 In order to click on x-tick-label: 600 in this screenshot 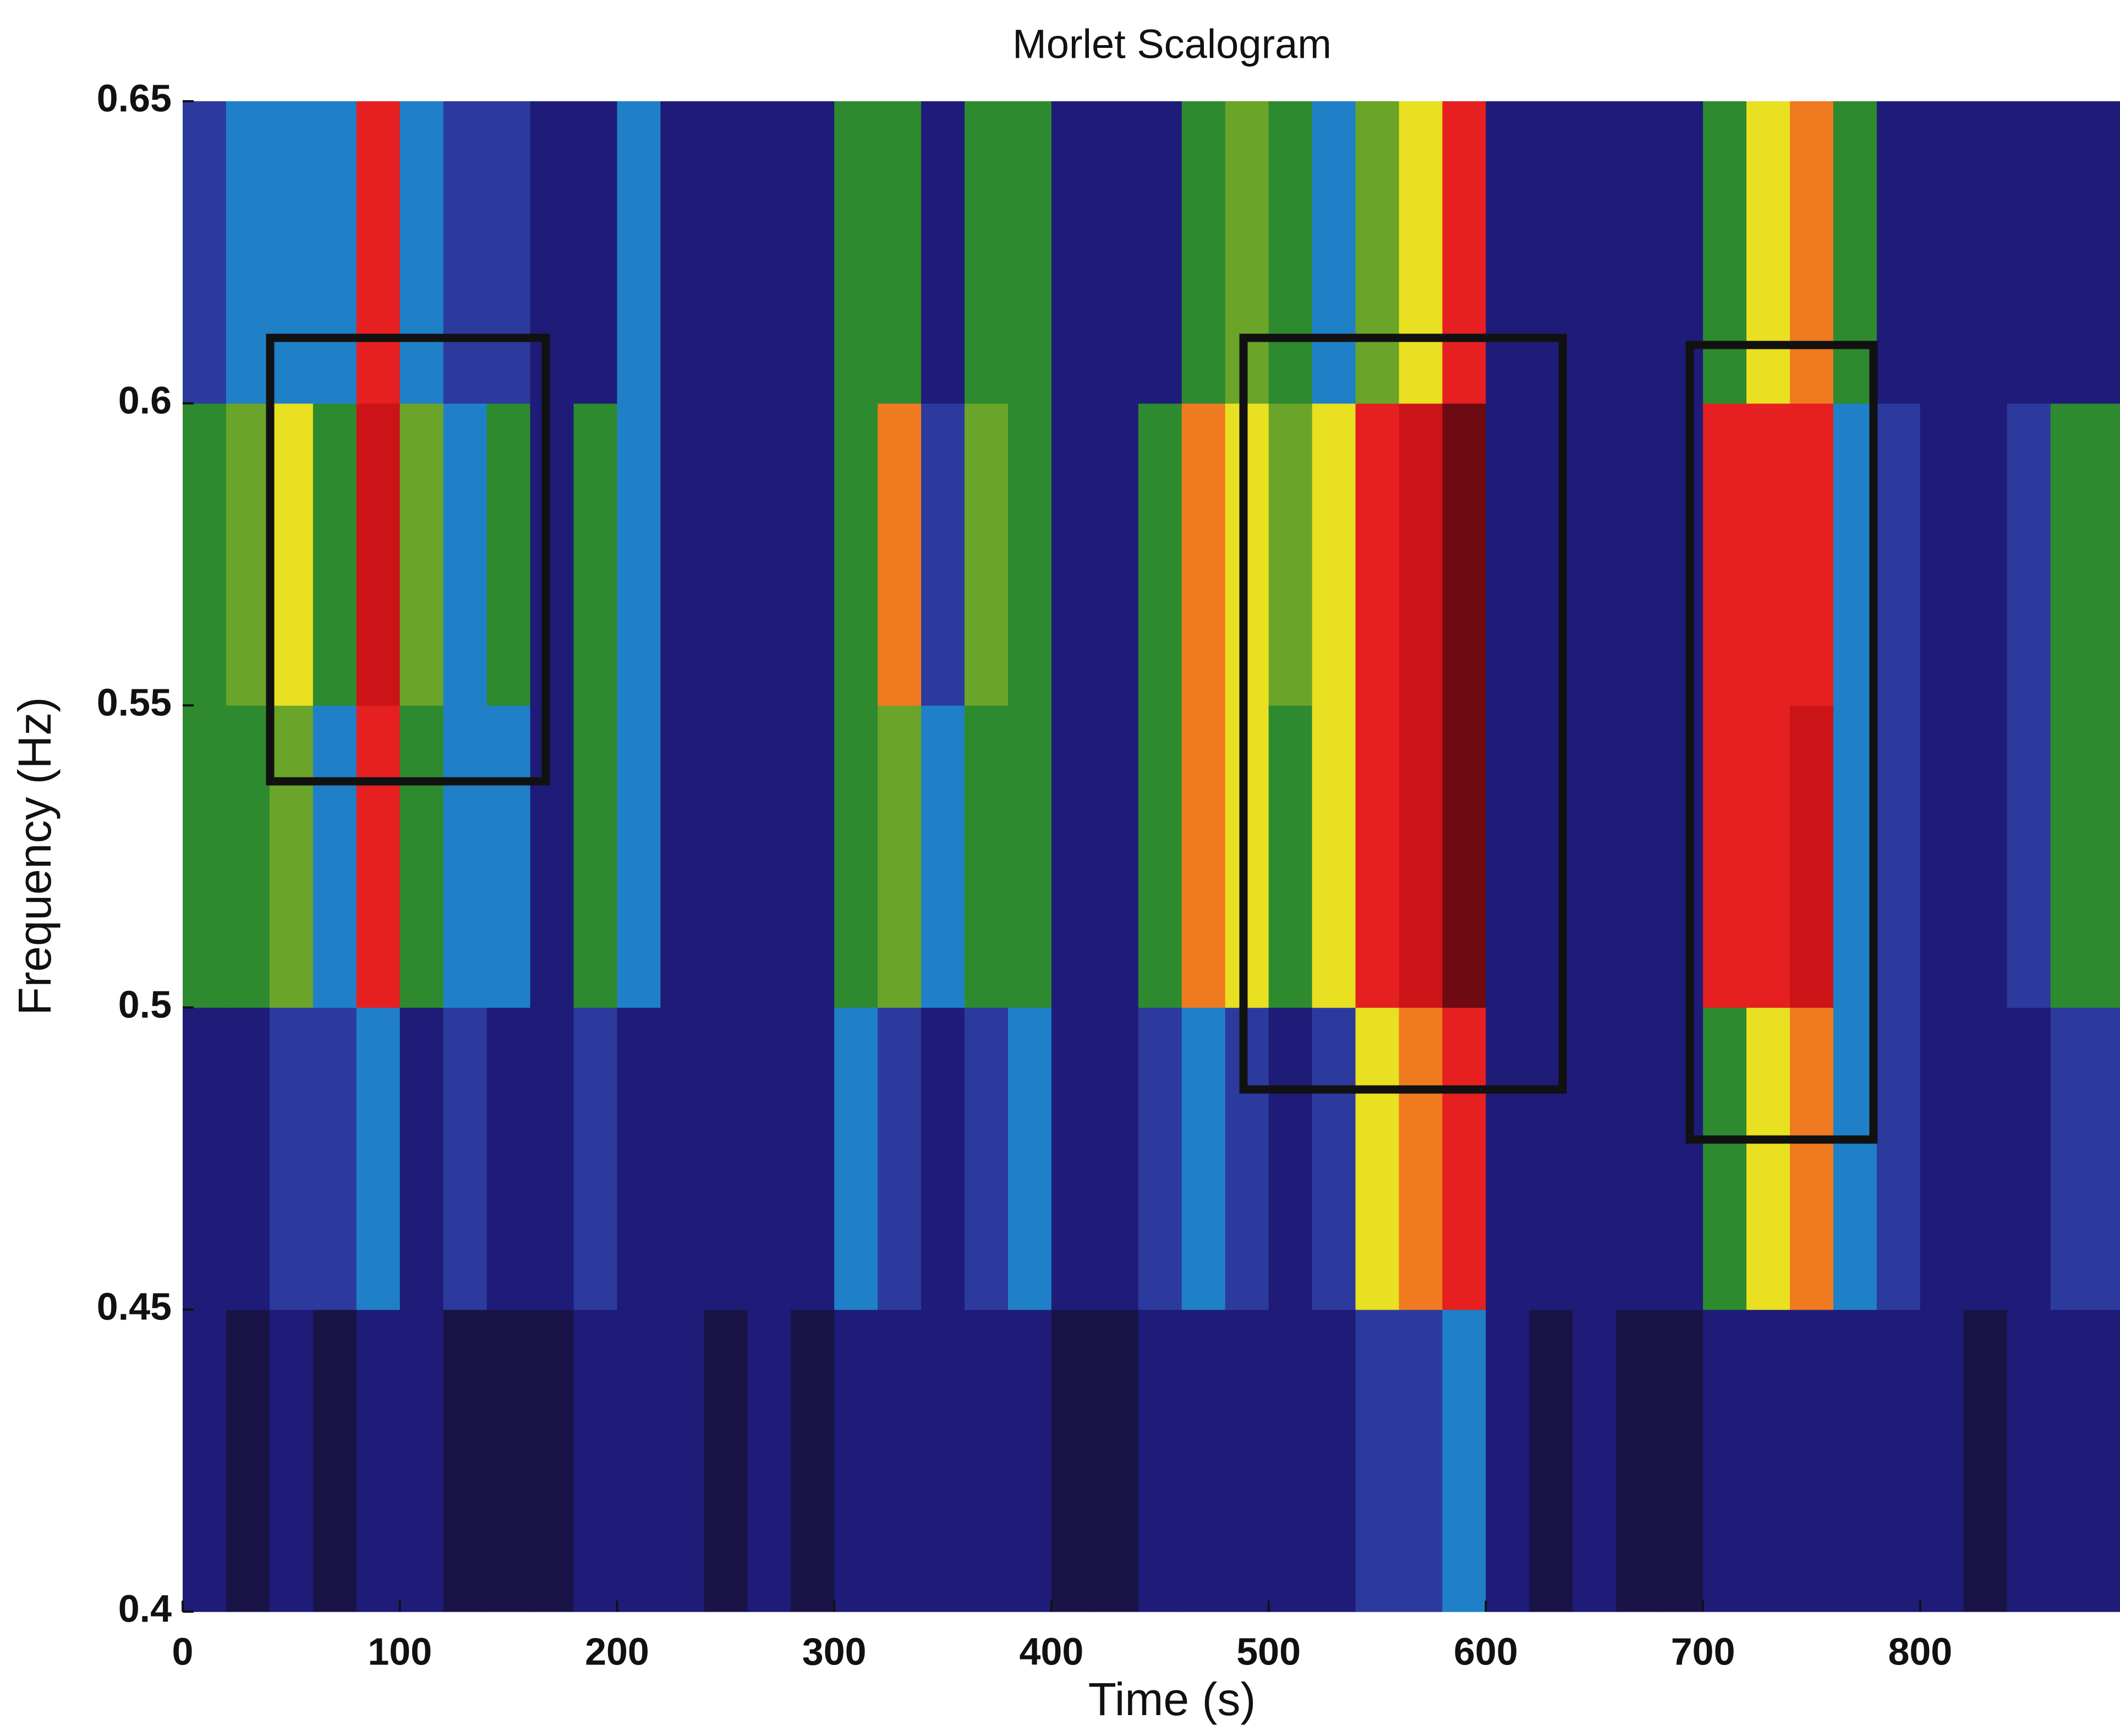, I will do `click(1486, 1651)`.